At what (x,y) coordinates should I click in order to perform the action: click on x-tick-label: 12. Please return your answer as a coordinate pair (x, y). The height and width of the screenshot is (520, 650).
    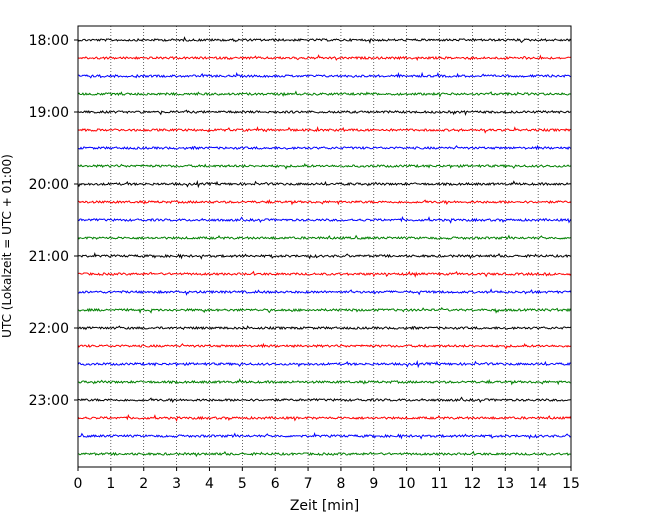
    Looking at the image, I should click on (472, 484).